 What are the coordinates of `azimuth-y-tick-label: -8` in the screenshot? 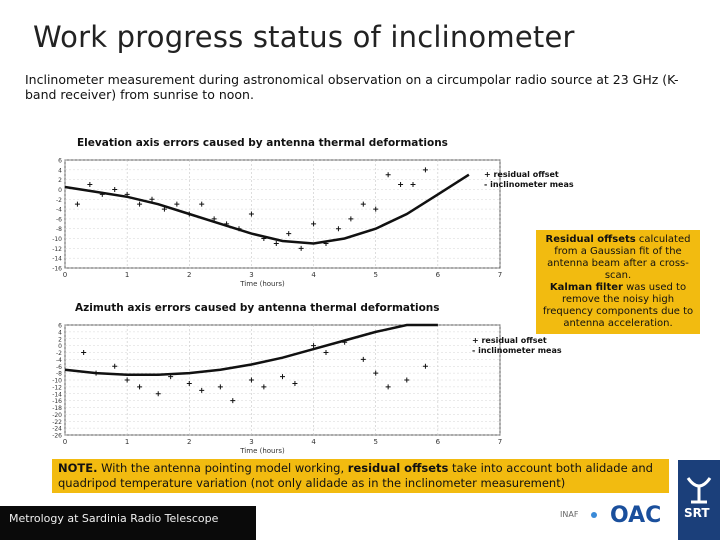 It's located at (59, 374).